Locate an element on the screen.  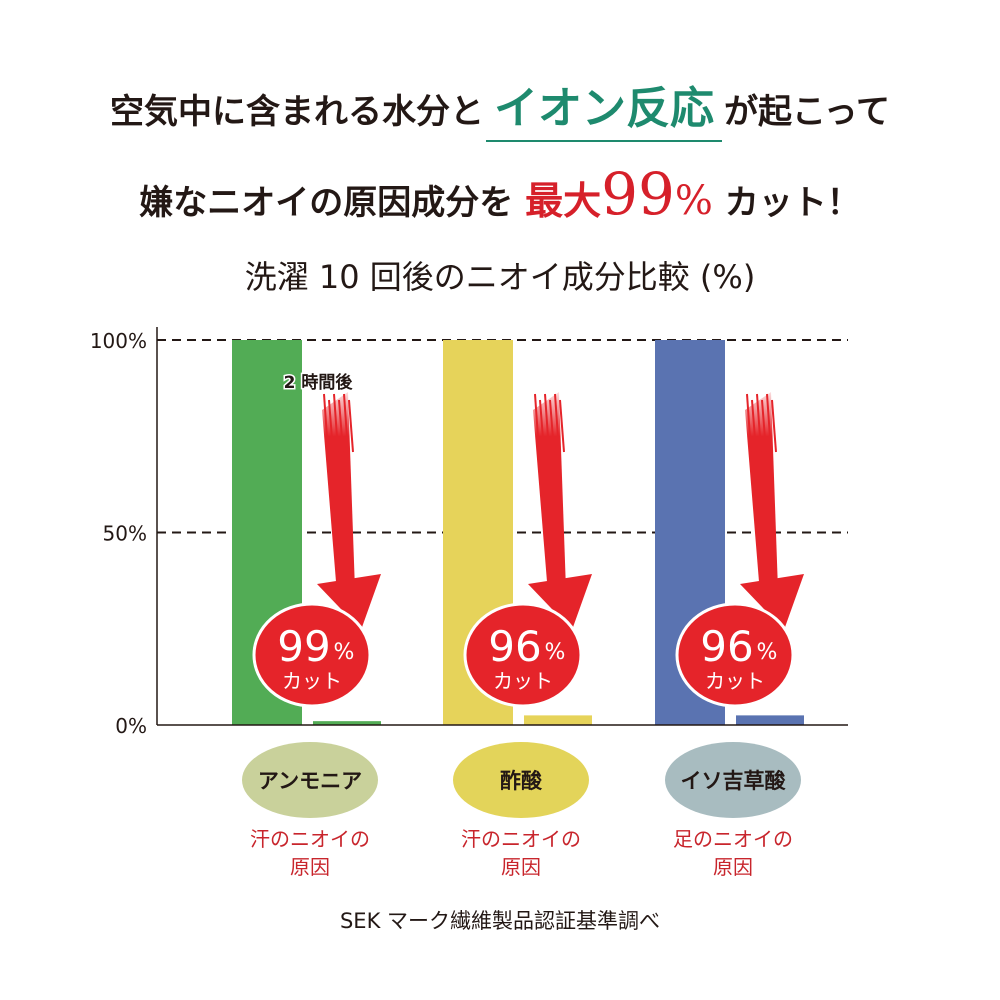
headline-max-percent: % is located at coordinates (693, 201).